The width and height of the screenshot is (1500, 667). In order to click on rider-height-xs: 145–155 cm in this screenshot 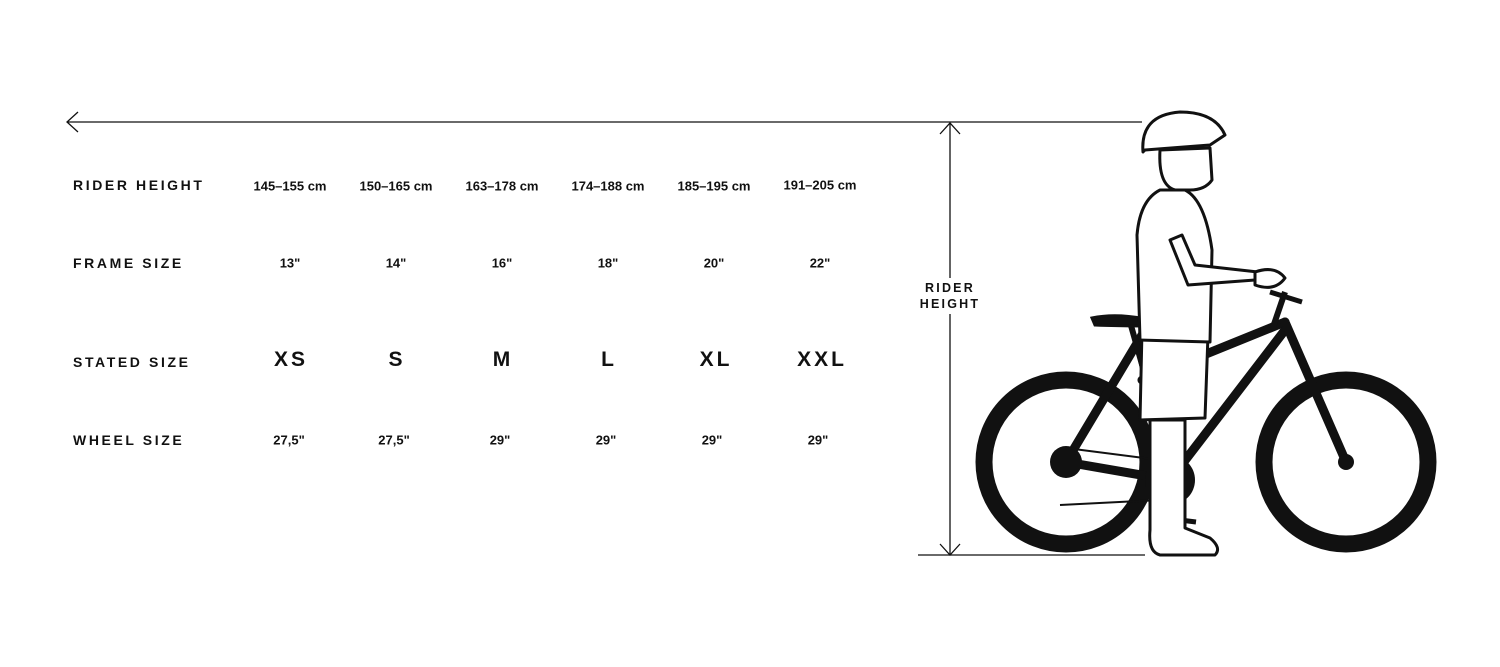, I will do `click(290, 186)`.